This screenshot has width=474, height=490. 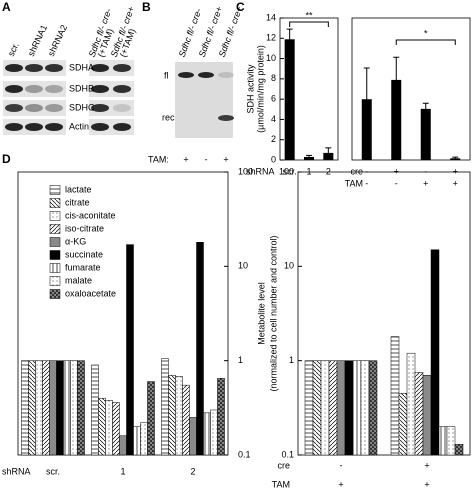 What do you see at coordinates (77, 202) in the screenshot?
I see `legend-label: citrate` at bounding box center [77, 202].